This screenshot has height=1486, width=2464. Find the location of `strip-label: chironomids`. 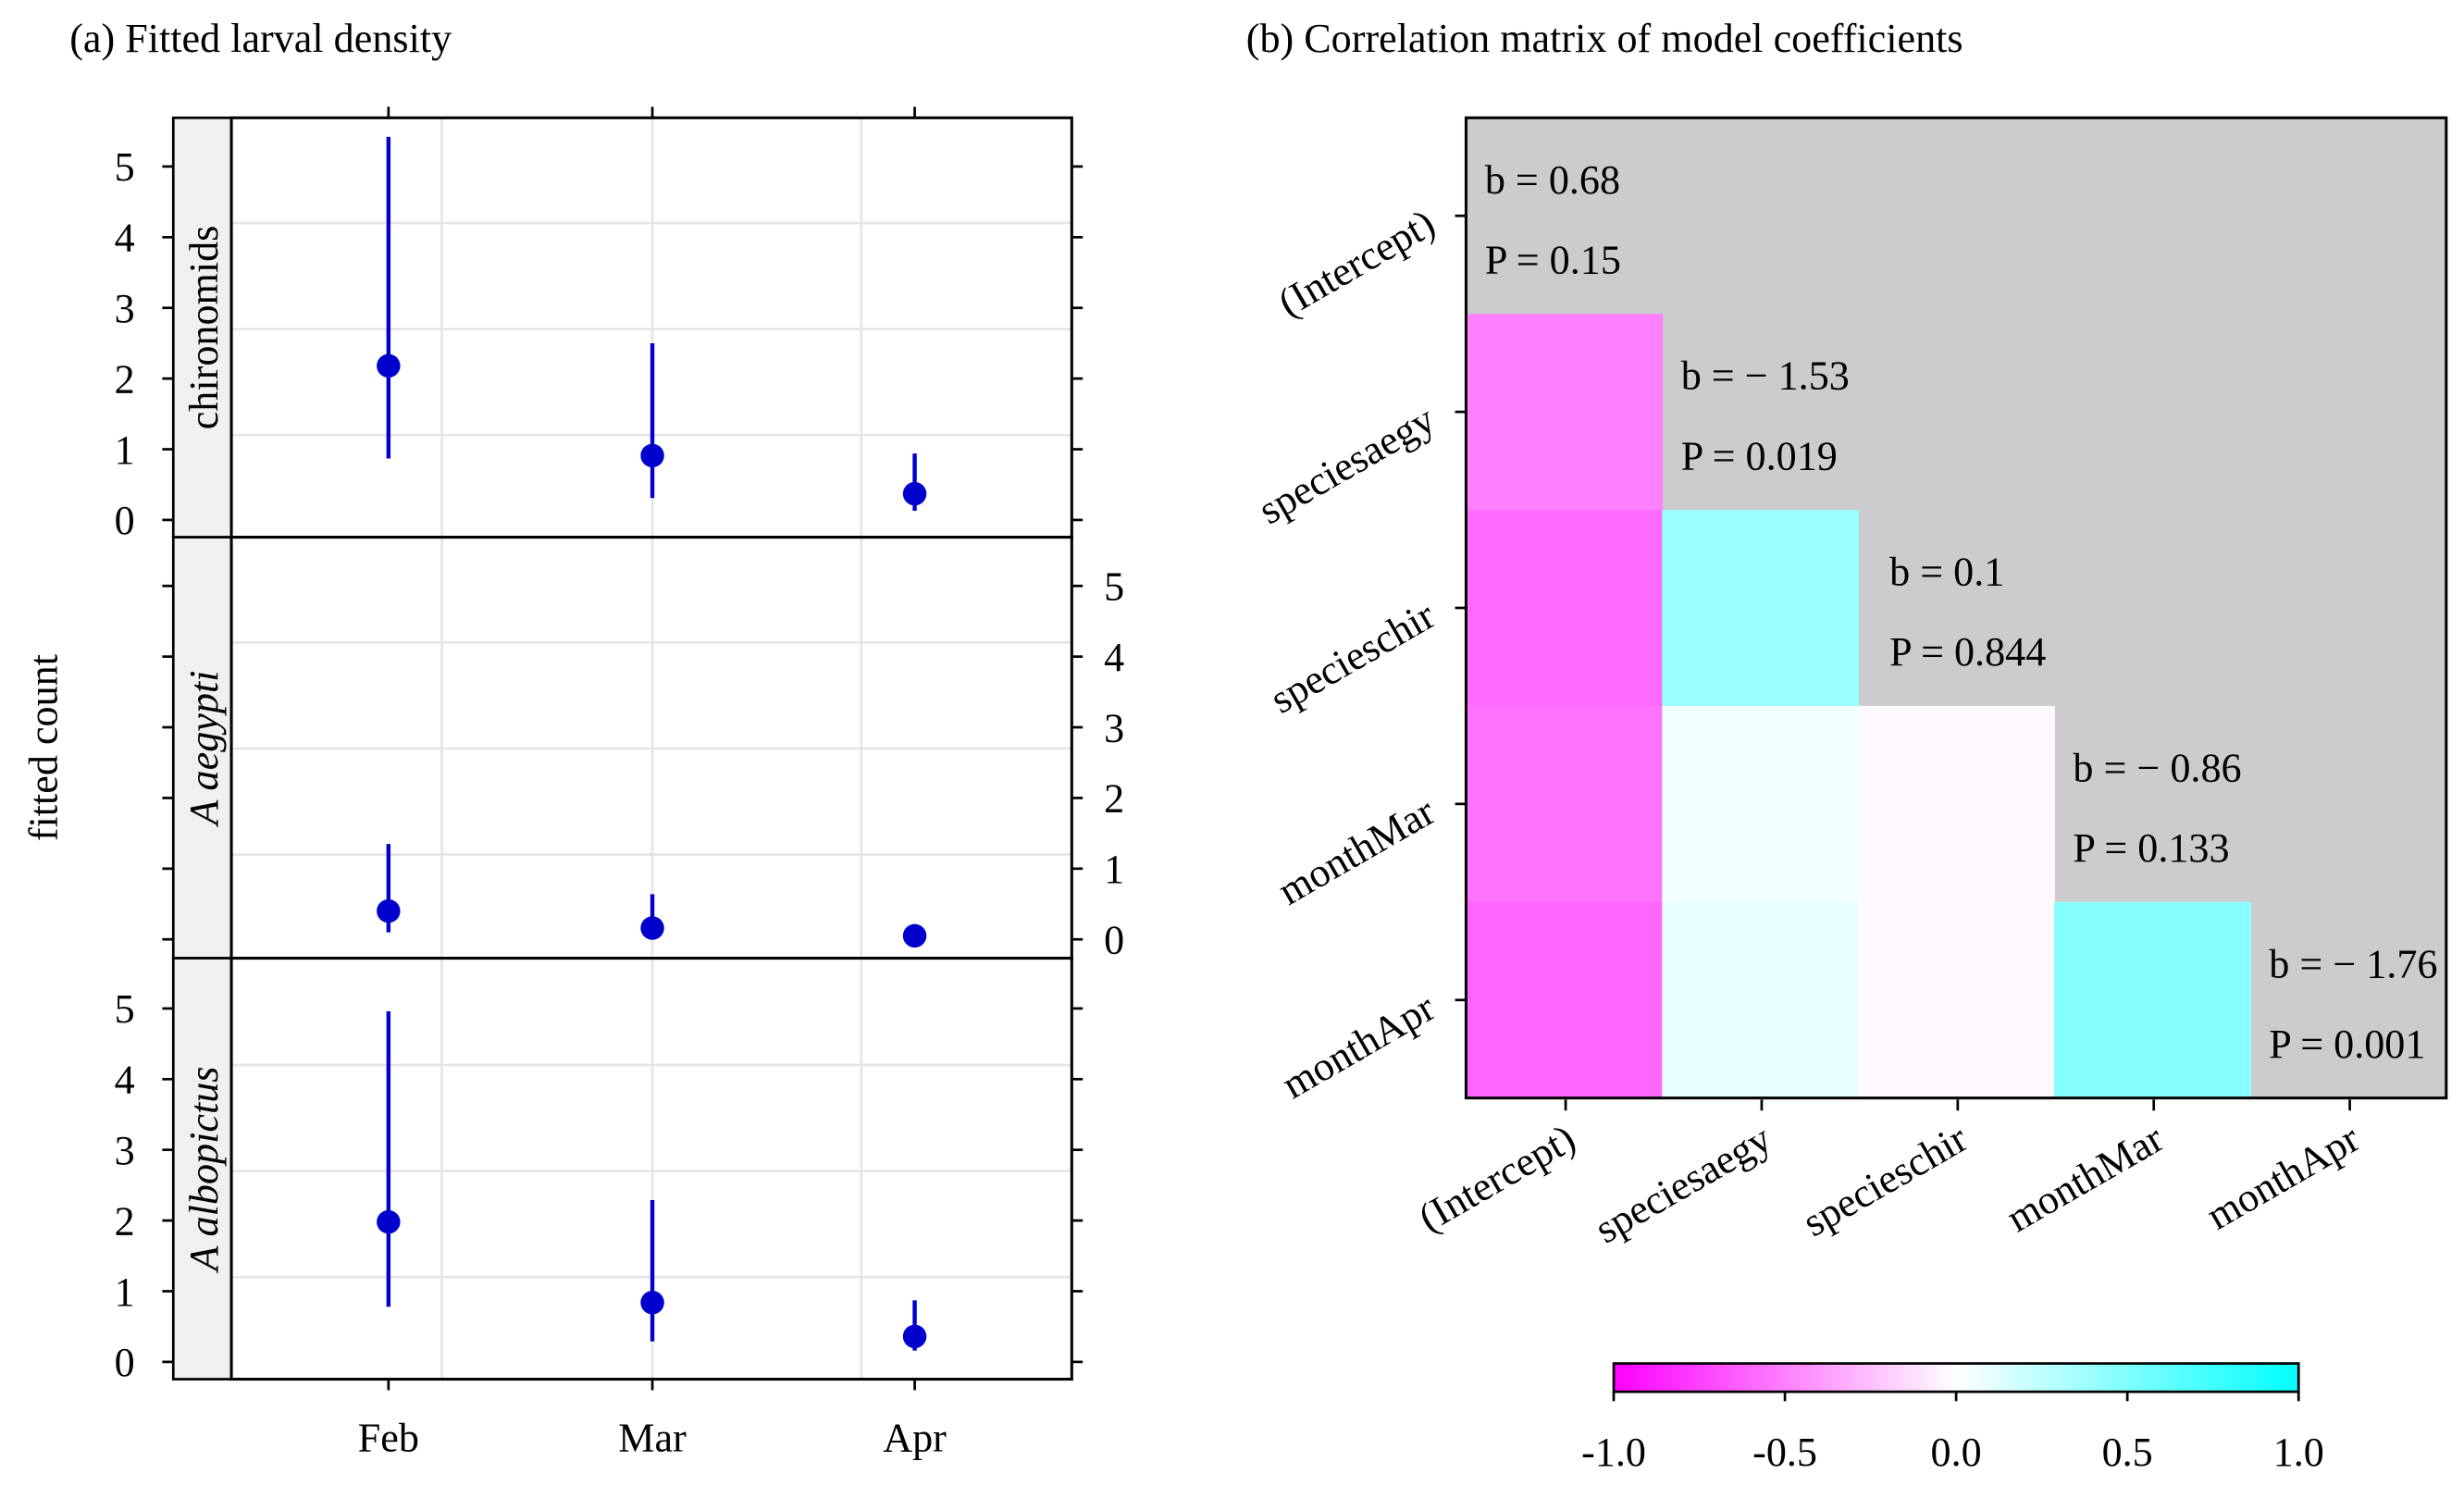

strip-label: chironomids is located at coordinates (204, 328).